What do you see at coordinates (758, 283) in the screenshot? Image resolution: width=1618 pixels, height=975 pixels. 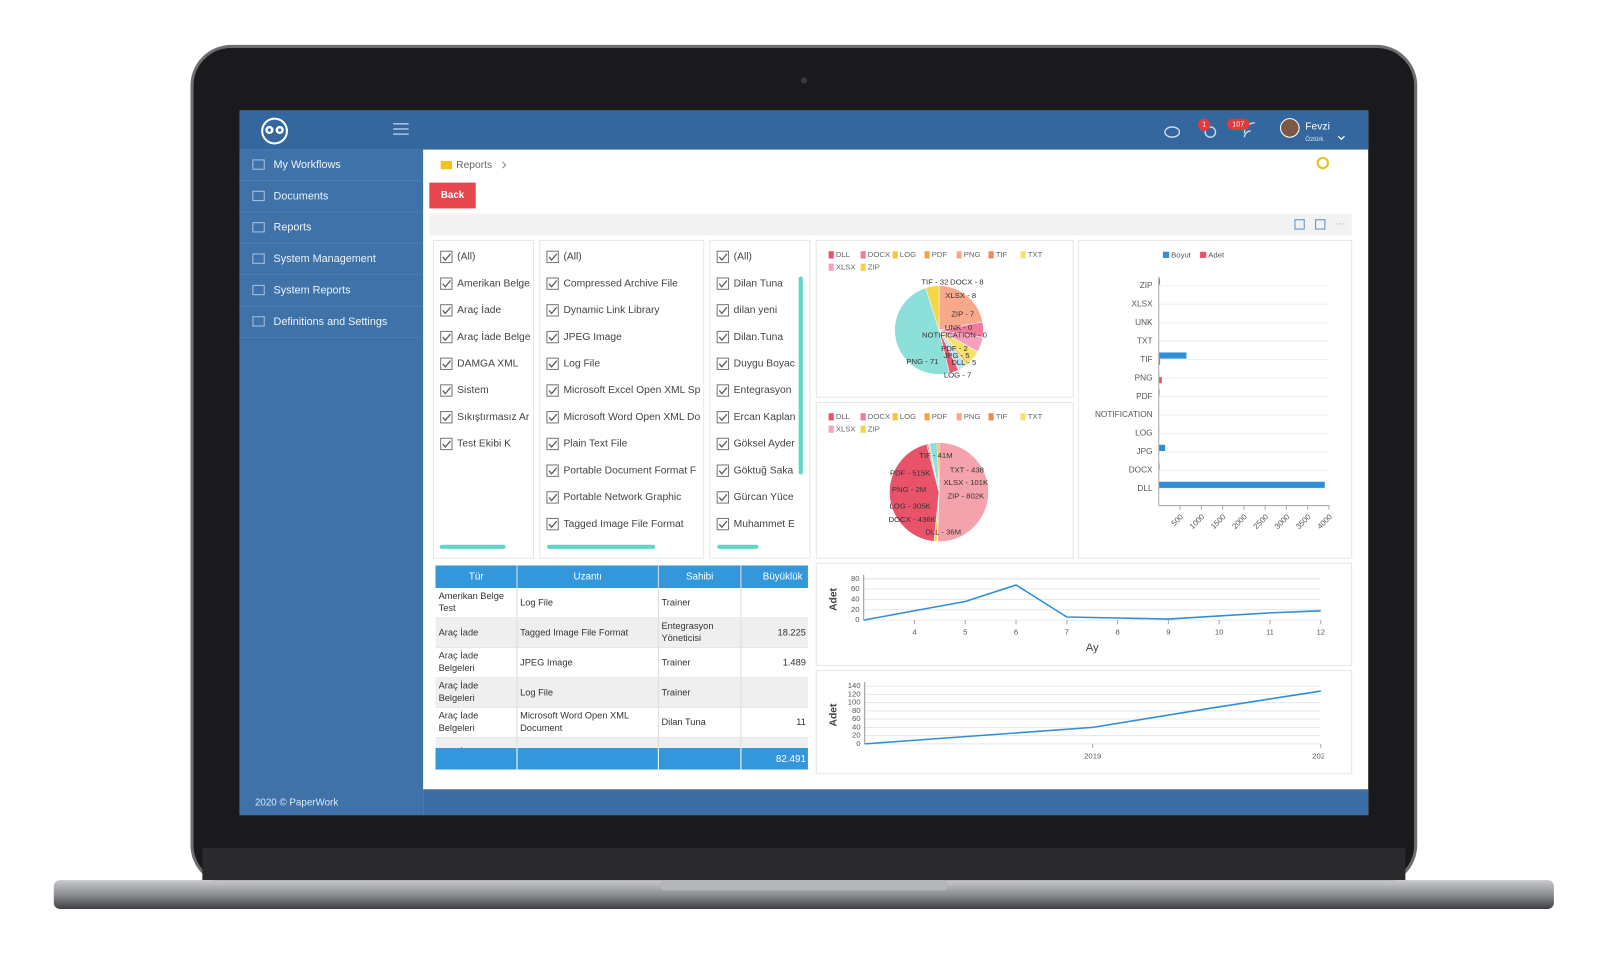 I see `filter-item: Dilan Tuna` at bounding box center [758, 283].